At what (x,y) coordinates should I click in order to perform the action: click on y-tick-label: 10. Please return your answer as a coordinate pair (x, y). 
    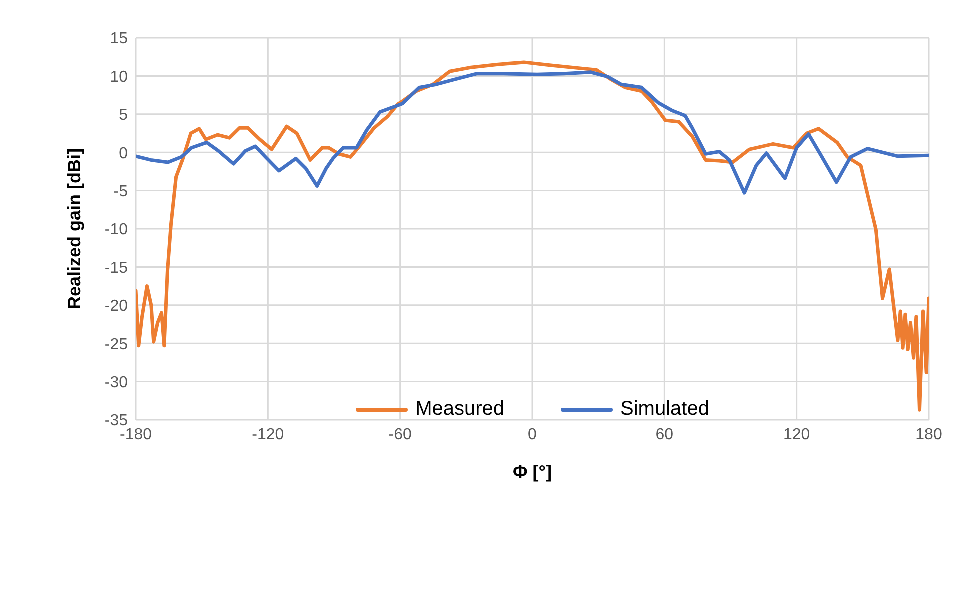
    Looking at the image, I should click on (119, 77).